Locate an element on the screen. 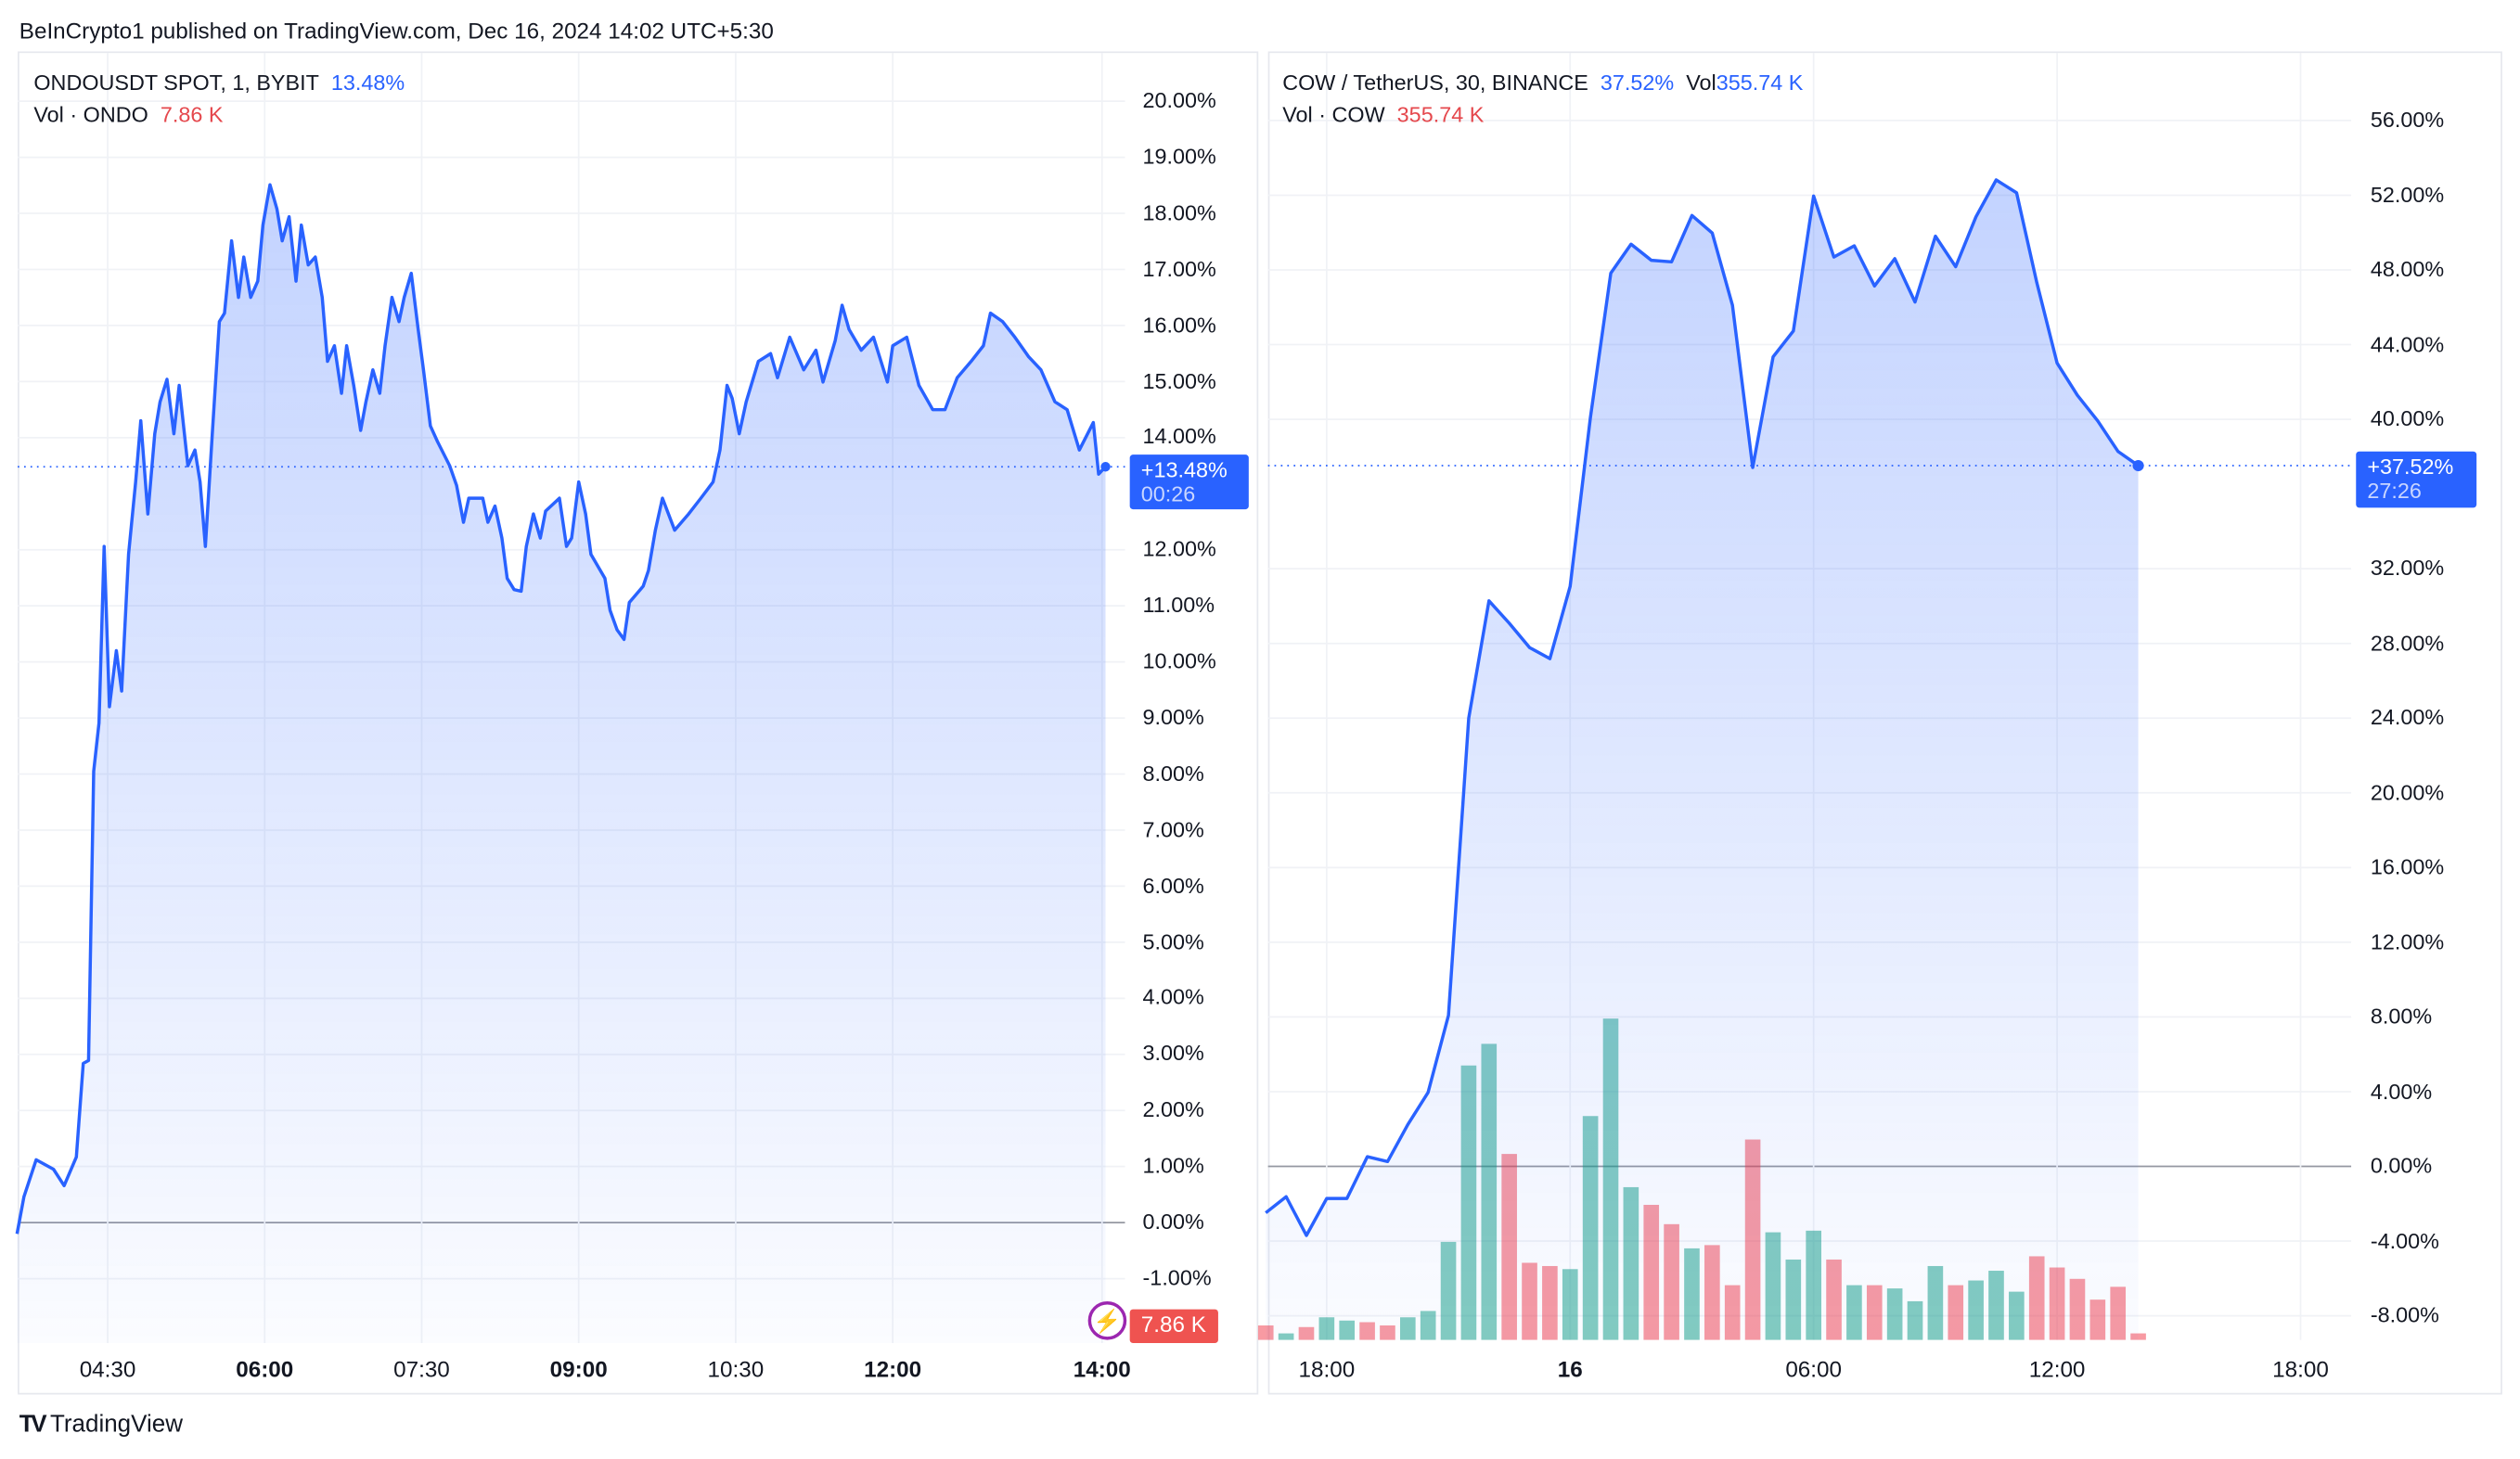  tradingview-logo-icon: TV is located at coordinates (33, 1424).